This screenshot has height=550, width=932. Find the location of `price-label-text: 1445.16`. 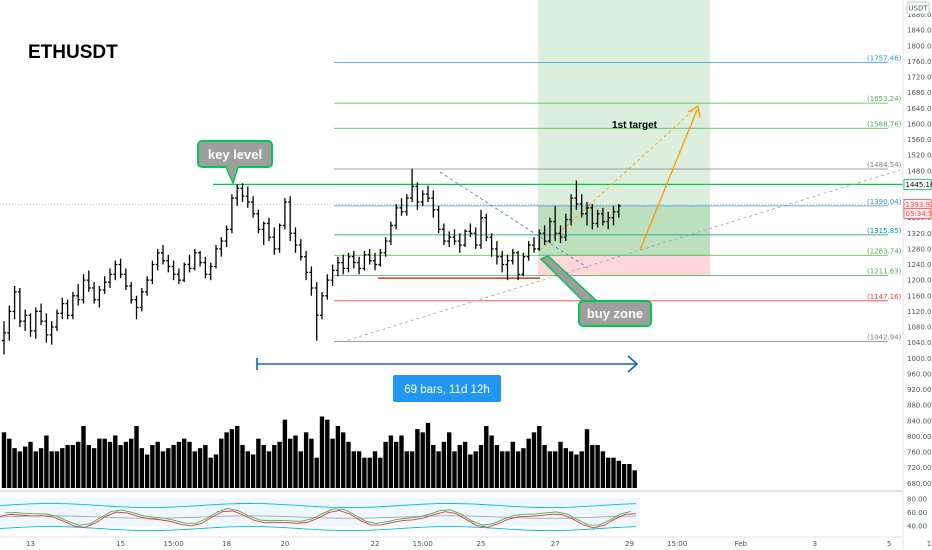

price-label-text: 1445.16 is located at coordinates (919, 185).